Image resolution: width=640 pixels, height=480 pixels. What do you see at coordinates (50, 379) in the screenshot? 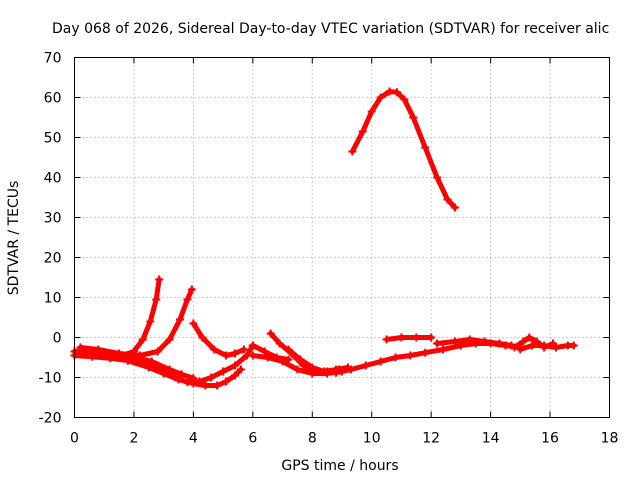
I see `y-tick-label: -10` at bounding box center [50, 379].